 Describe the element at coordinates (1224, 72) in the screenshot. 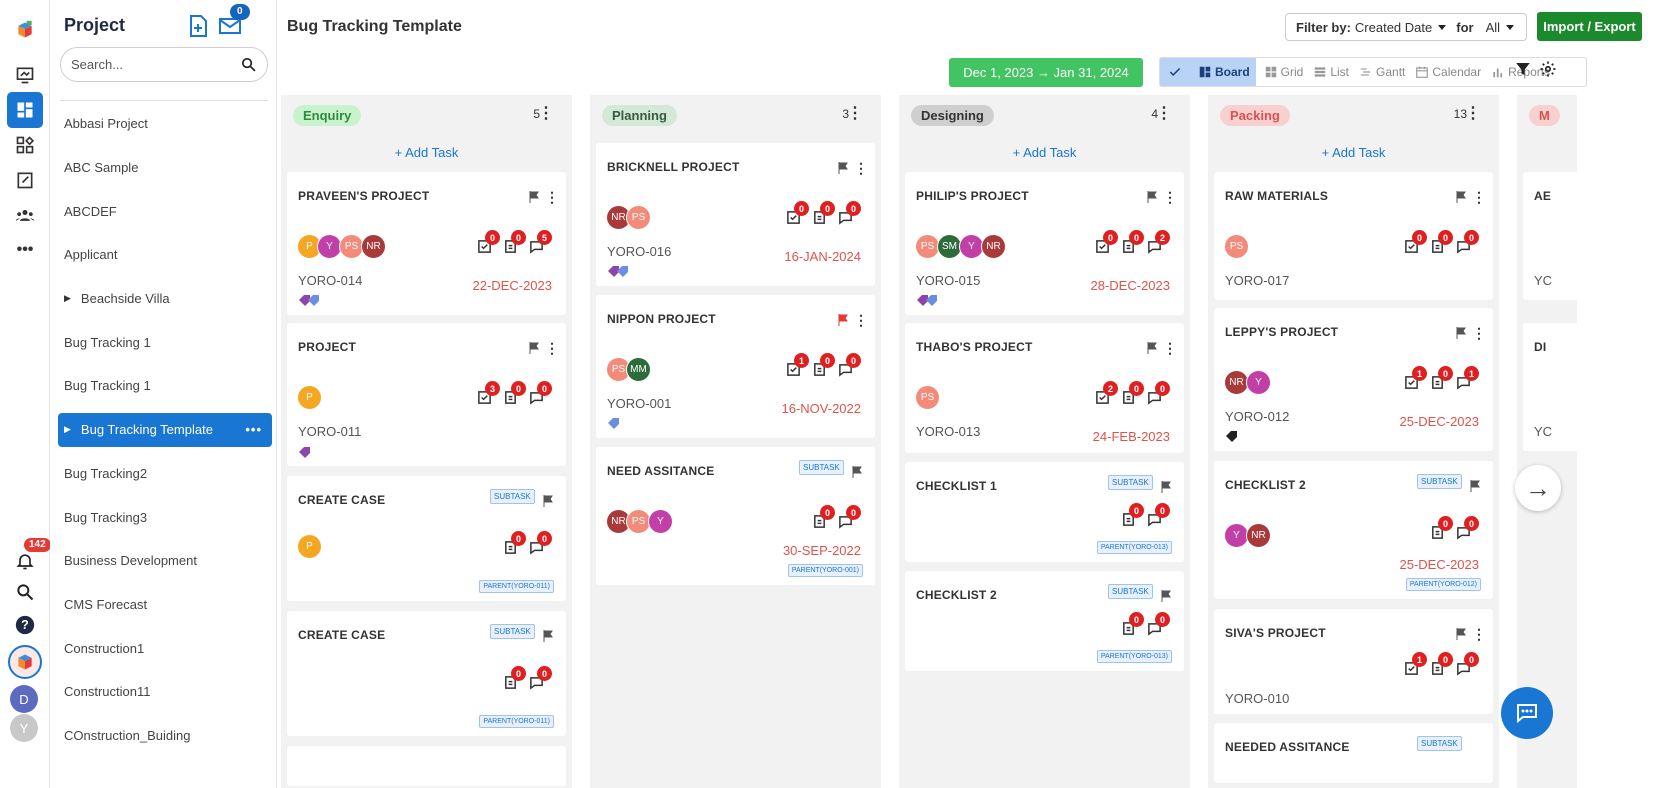

I see `view-board: Board` at that location.